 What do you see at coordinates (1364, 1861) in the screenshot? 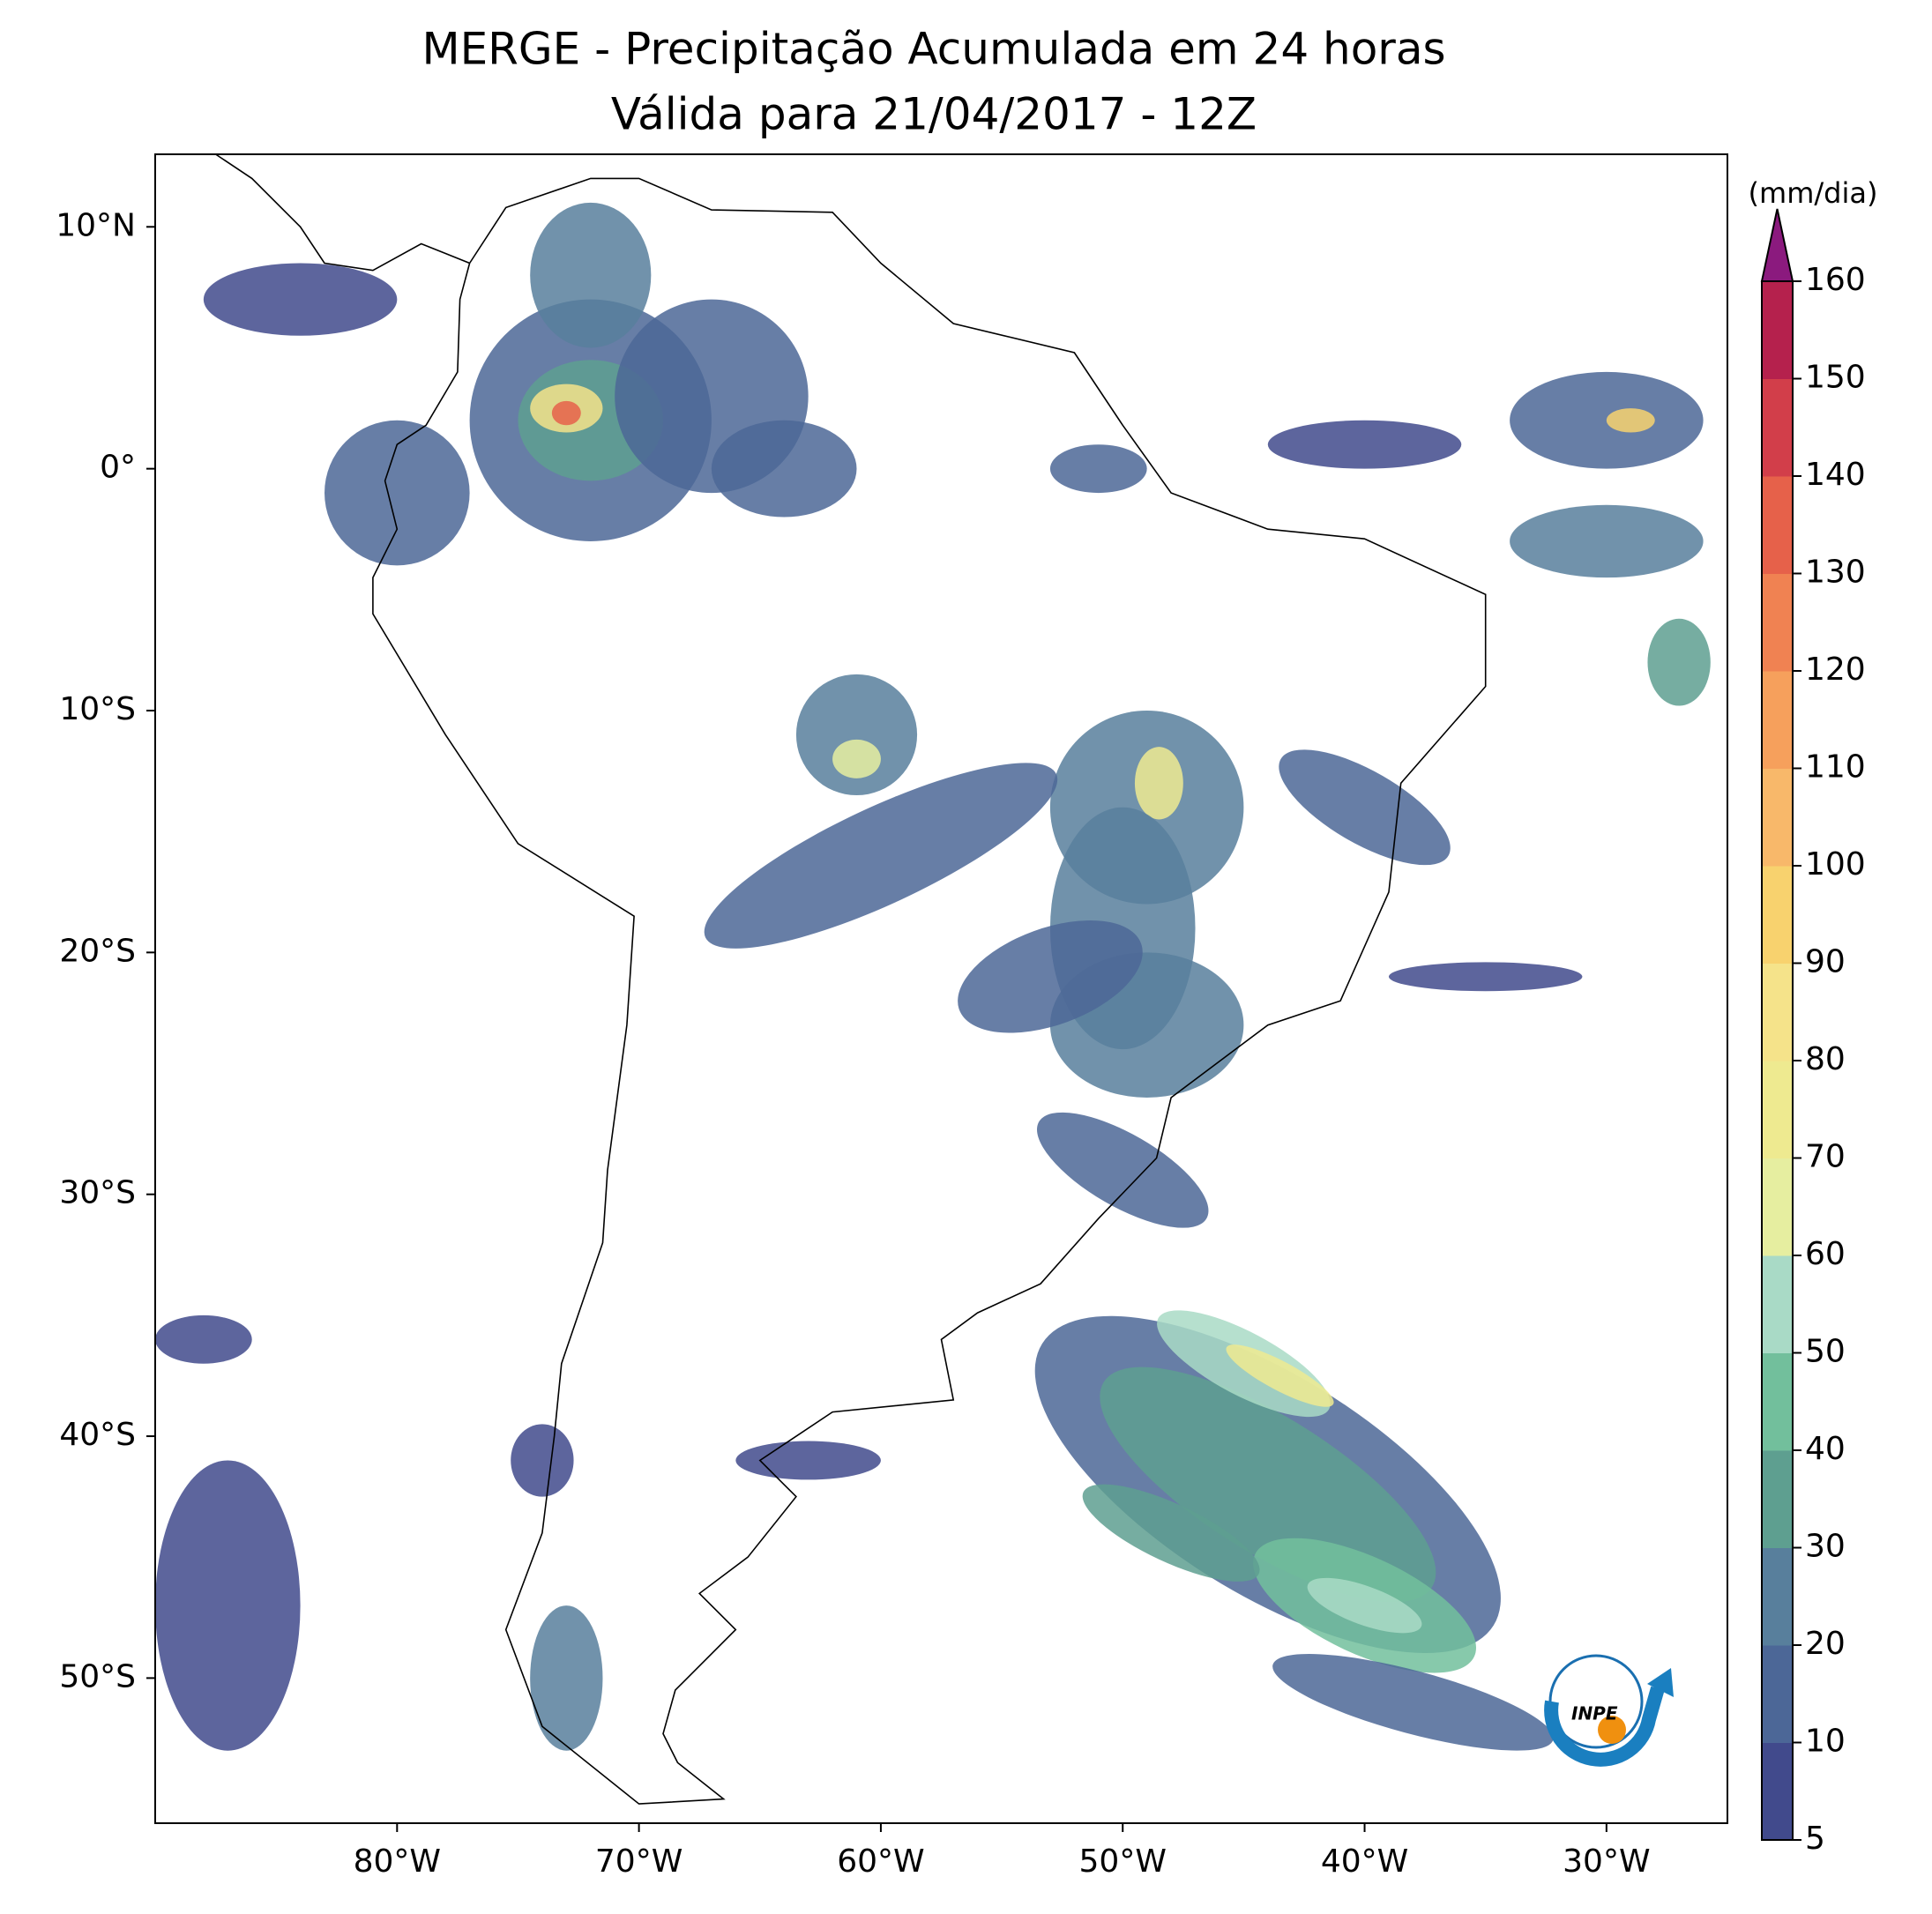
I see `x-tick-label: 40°W` at bounding box center [1364, 1861].